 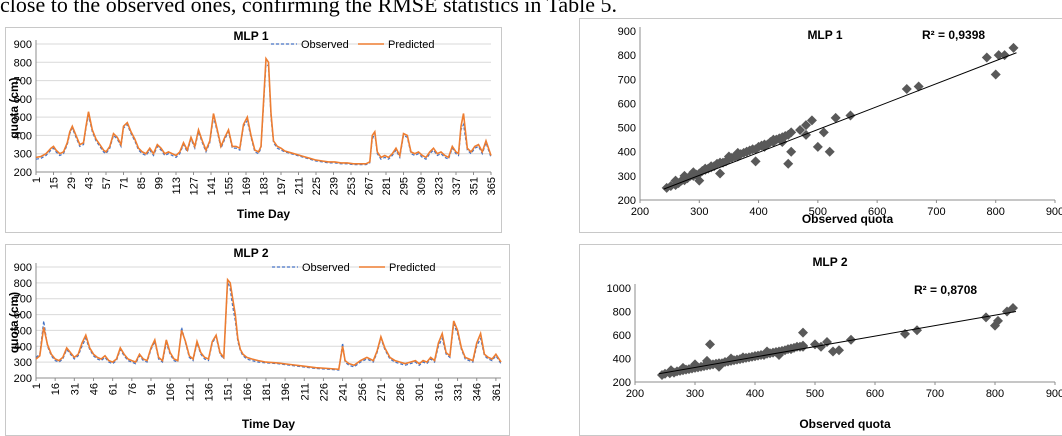 What do you see at coordinates (114, 389) in the screenshot?
I see `x-tick-label: 61` at bounding box center [114, 389].